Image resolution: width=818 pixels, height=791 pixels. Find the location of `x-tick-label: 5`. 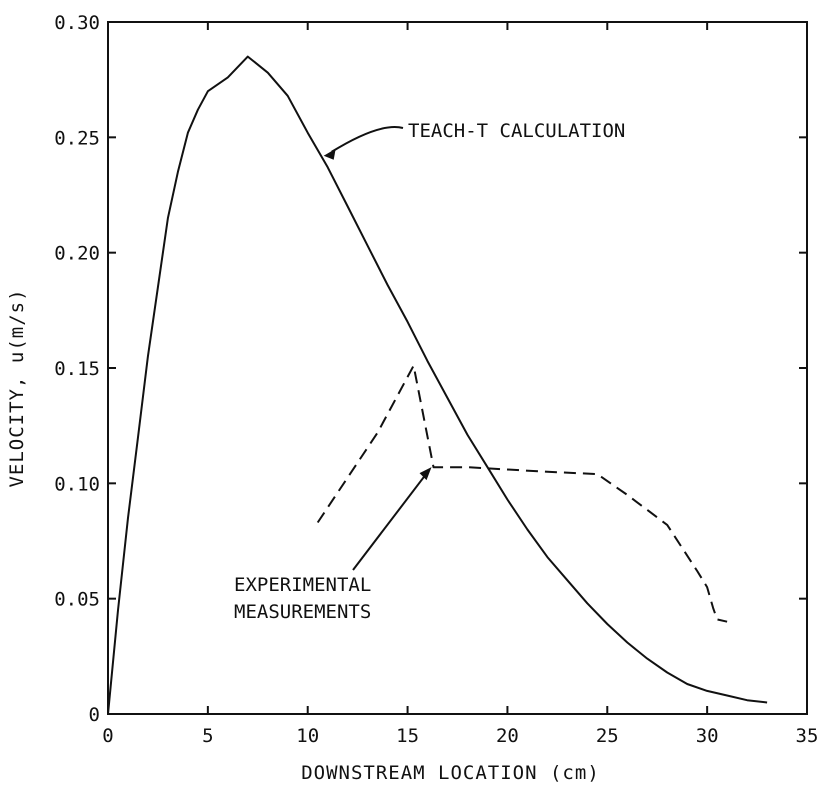

x-tick-label: 5 is located at coordinates (207, 736).